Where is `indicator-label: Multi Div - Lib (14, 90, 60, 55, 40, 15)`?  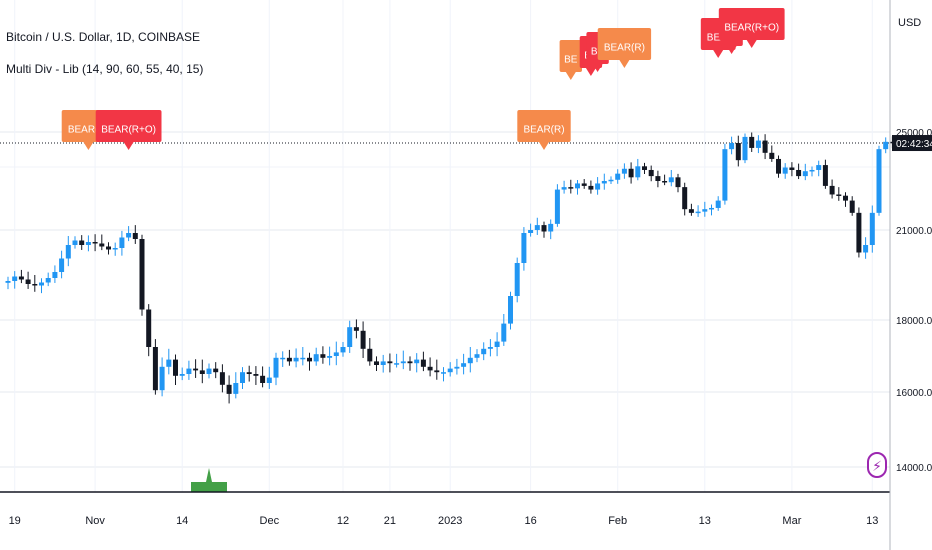 indicator-label: Multi Div - Lib (14, 90, 60, 55, 40, 15) is located at coordinates (105, 69).